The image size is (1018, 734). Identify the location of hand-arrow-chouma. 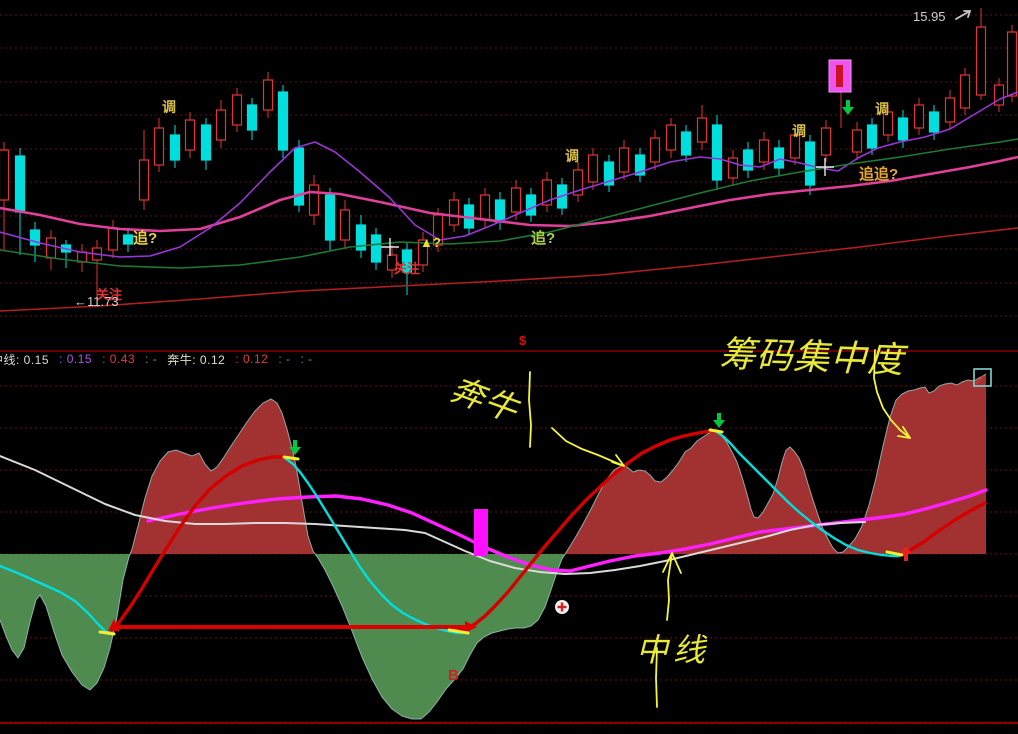
(892, 394).